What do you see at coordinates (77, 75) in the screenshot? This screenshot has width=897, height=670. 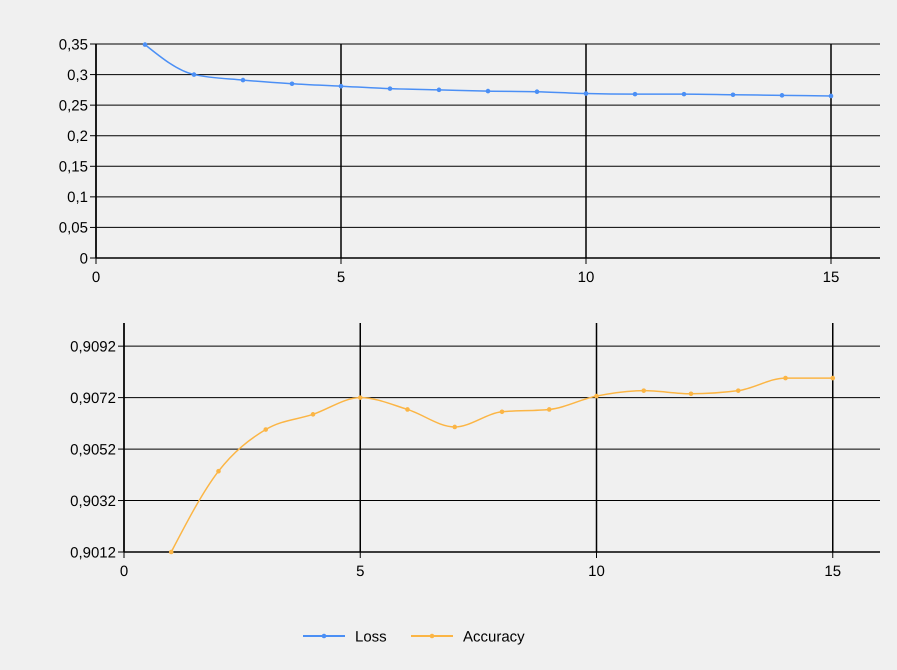 I see `y-tick-label: 0,3` at bounding box center [77, 75].